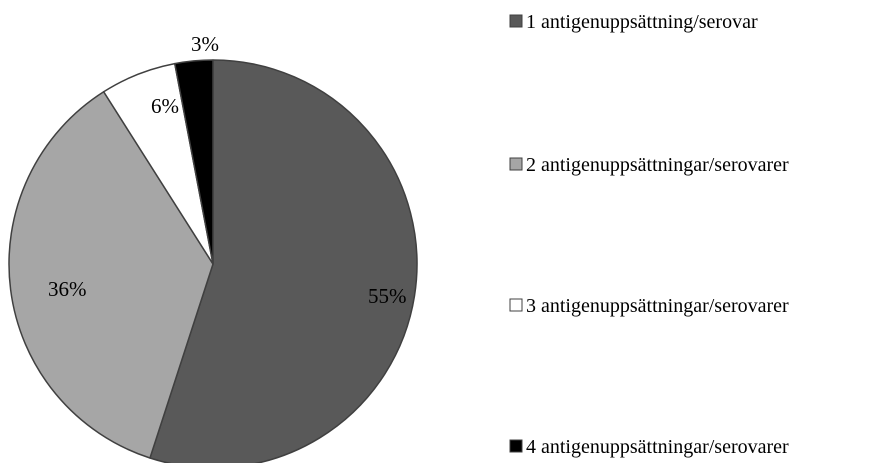 The width and height of the screenshot is (877, 468). What do you see at coordinates (657, 165) in the screenshot?
I see `legend-label-2: 2 antigenuppsättningar/serovarer` at bounding box center [657, 165].